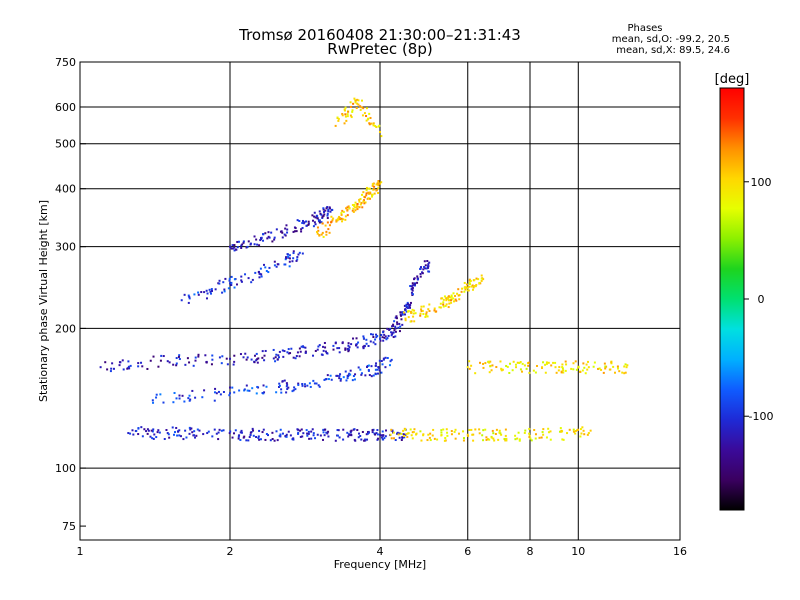 Image resolution: width=800 pixels, height=600 pixels. What do you see at coordinates (761, 299) in the screenshot?
I see `colorbar-tick-label: 0` at bounding box center [761, 299].